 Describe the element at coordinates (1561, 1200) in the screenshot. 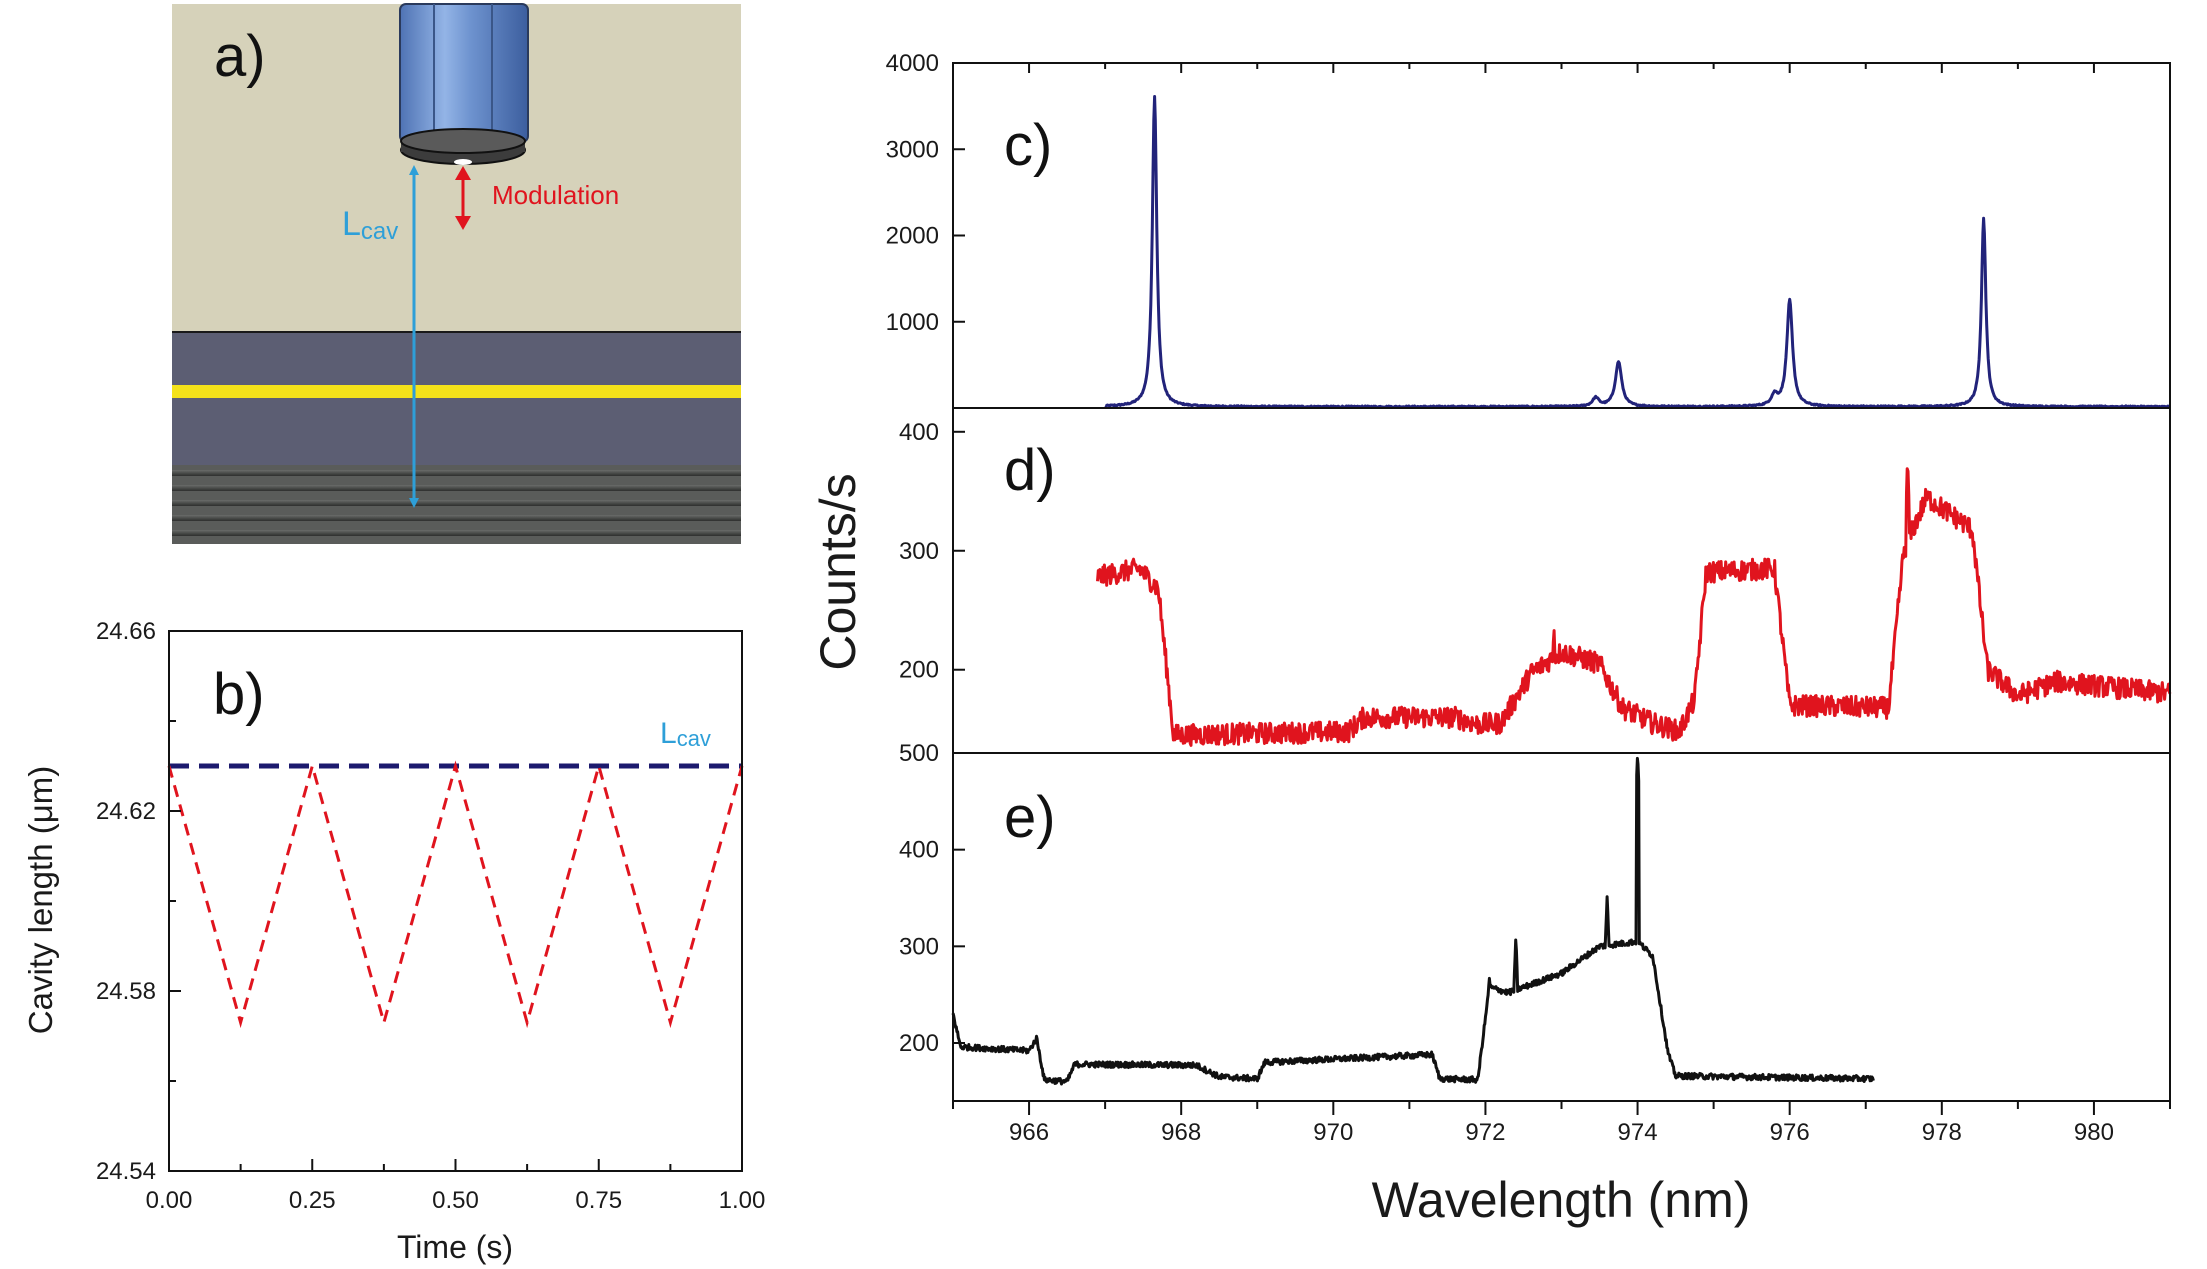

I see `wavelength-axis-title: Wavelength (nm)` at that location.